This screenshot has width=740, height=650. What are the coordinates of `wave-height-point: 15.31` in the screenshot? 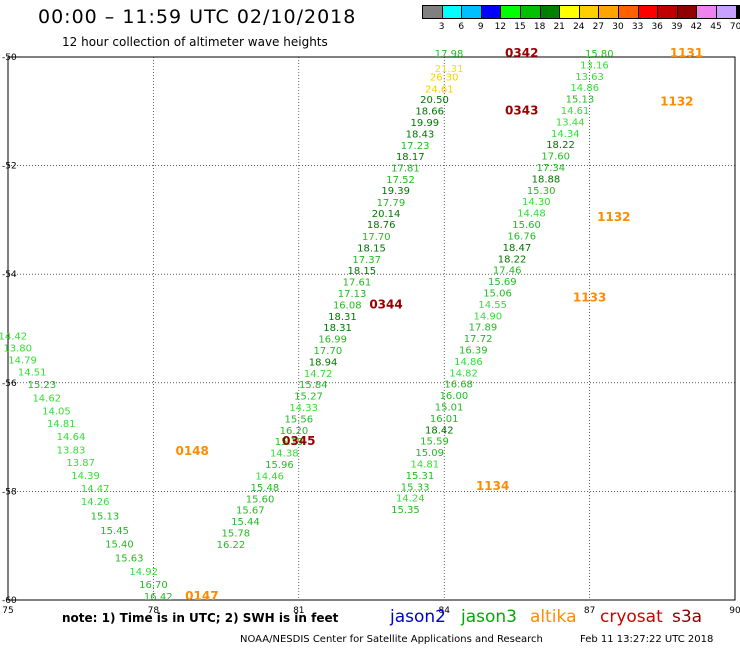 It's located at (420, 476).